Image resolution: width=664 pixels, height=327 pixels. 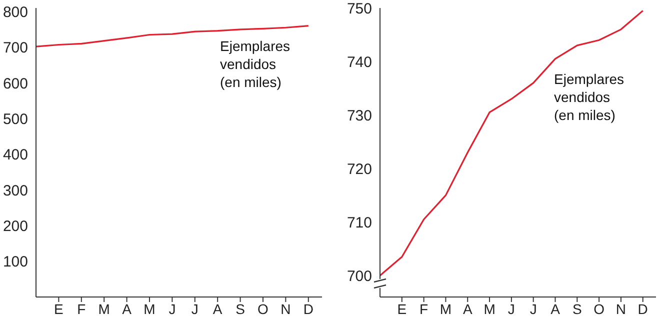 What do you see at coordinates (15, 12) in the screenshot?
I see `y-tick-label: 800` at bounding box center [15, 12].